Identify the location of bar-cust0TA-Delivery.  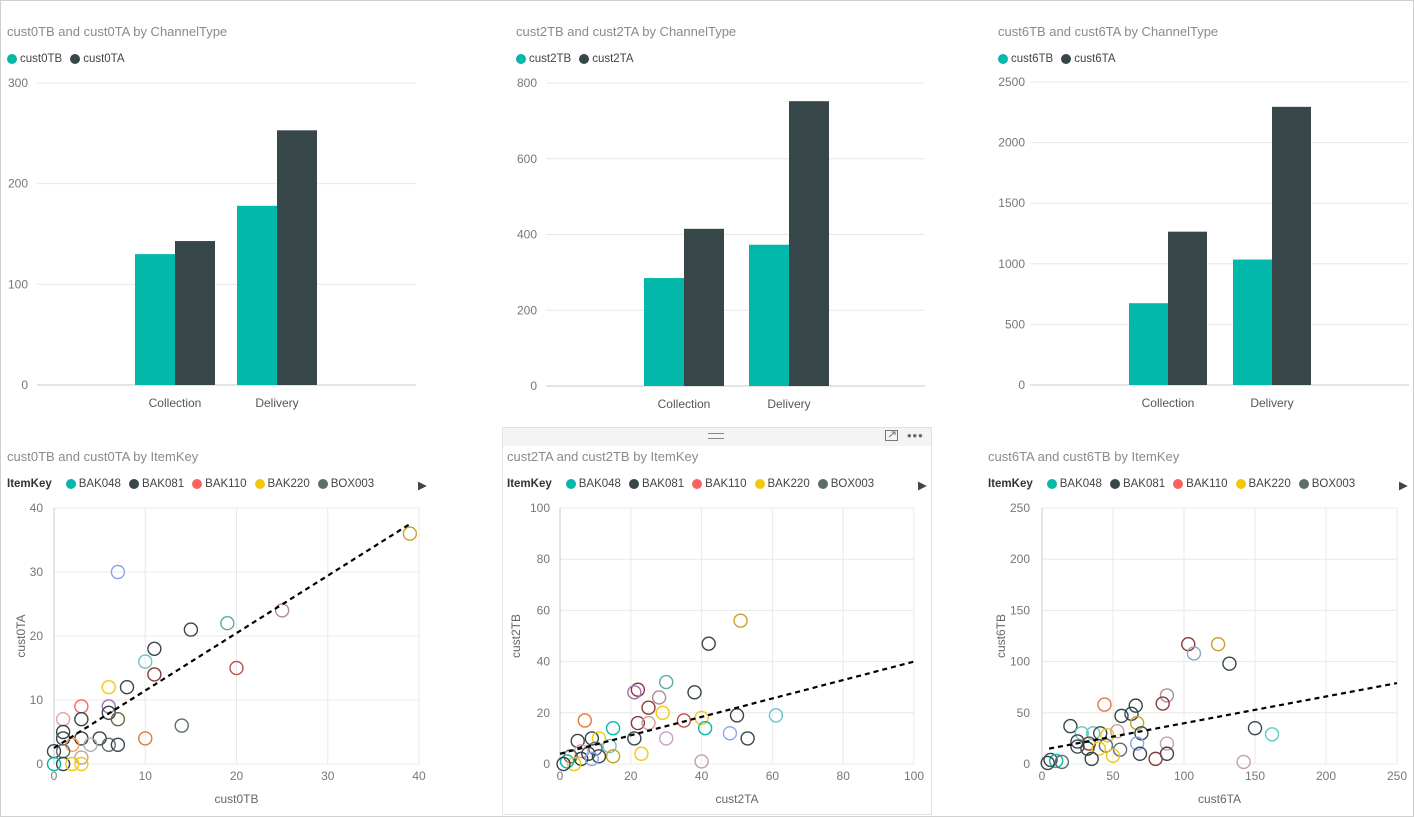
(297, 257).